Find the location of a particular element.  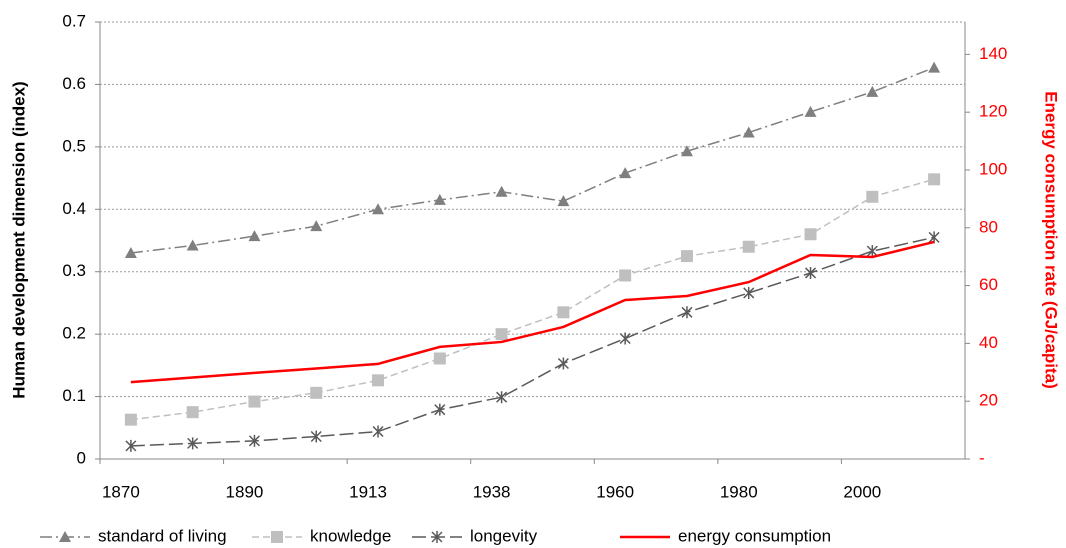

y2-tick-label: 120 is located at coordinates (993, 111).